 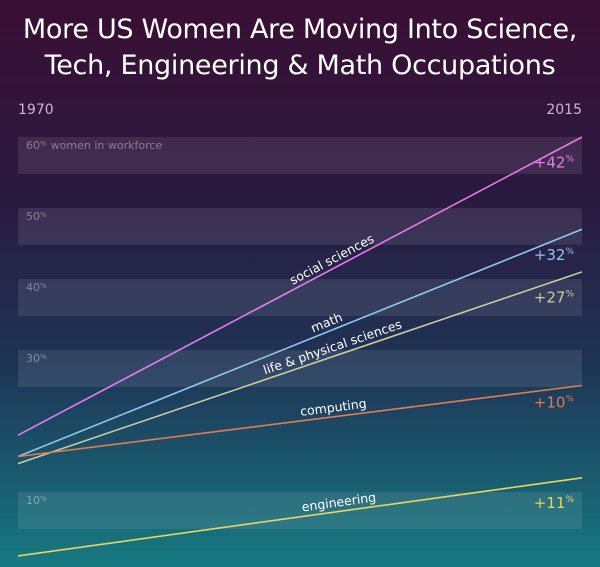 I want to click on series-label: computing, so click(x=333, y=407).